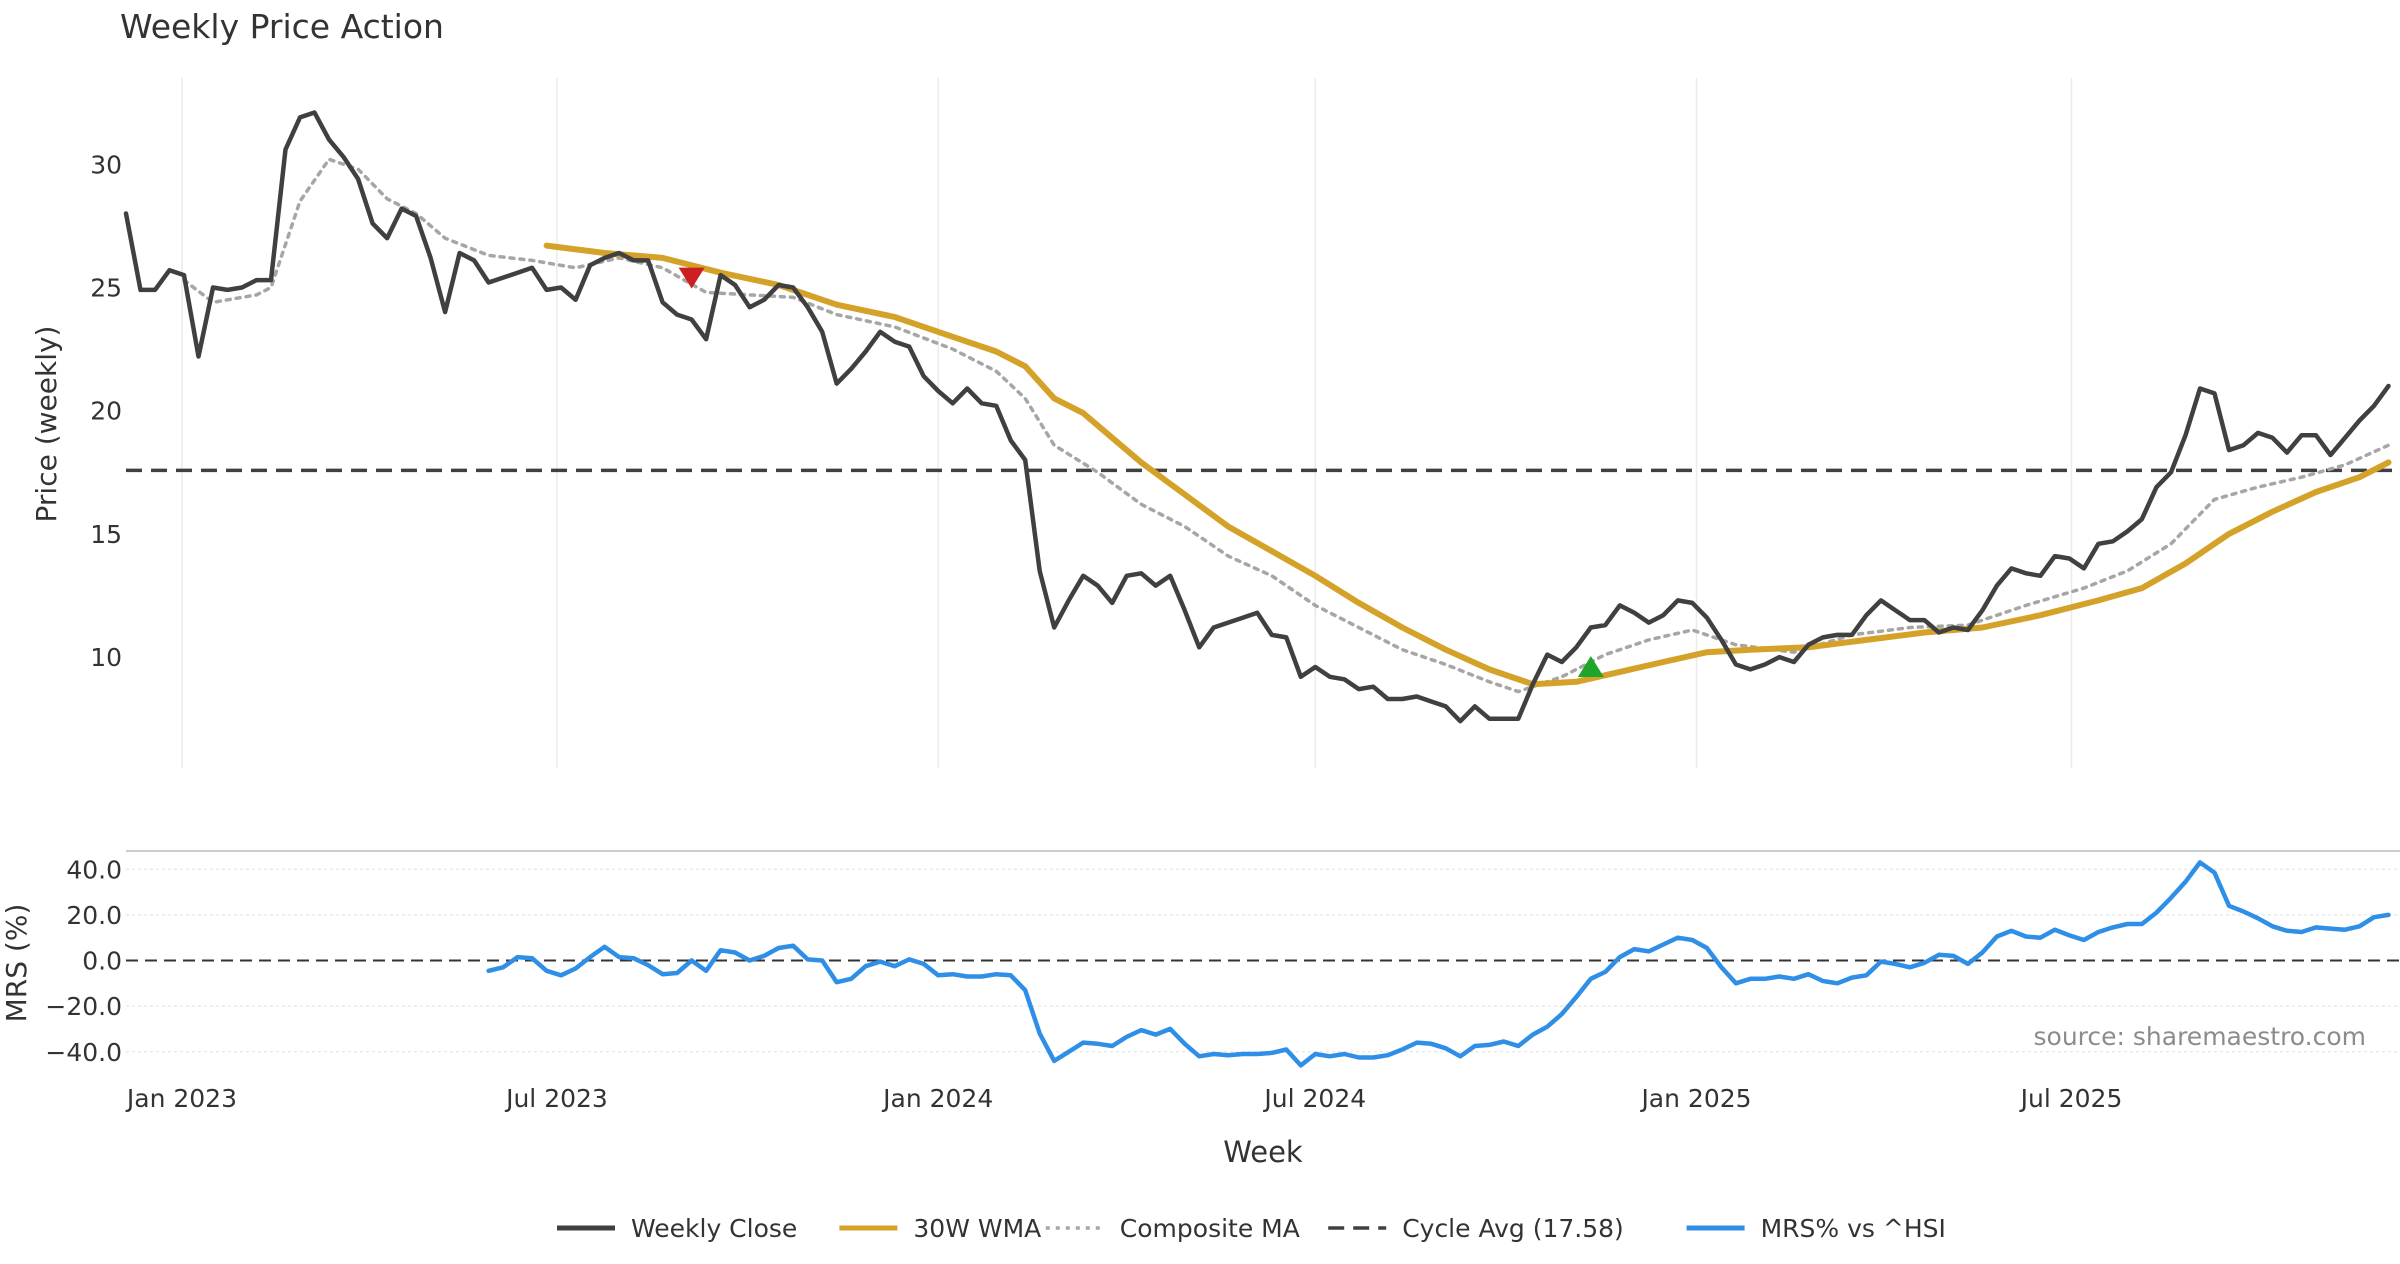 The image size is (2400, 1264). What do you see at coordinates (83, 1052) in the screenshot?
I see `mrs-y-tick-label: −40.0` at bounding box center [83, 1052].